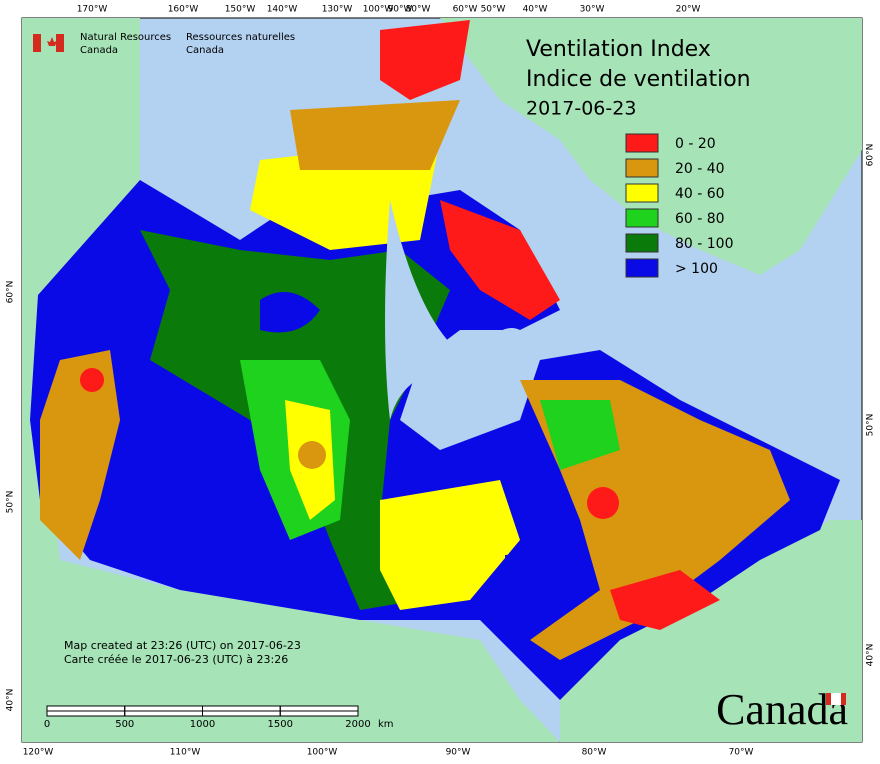  I want to click on zone-red, so click(92, 380).